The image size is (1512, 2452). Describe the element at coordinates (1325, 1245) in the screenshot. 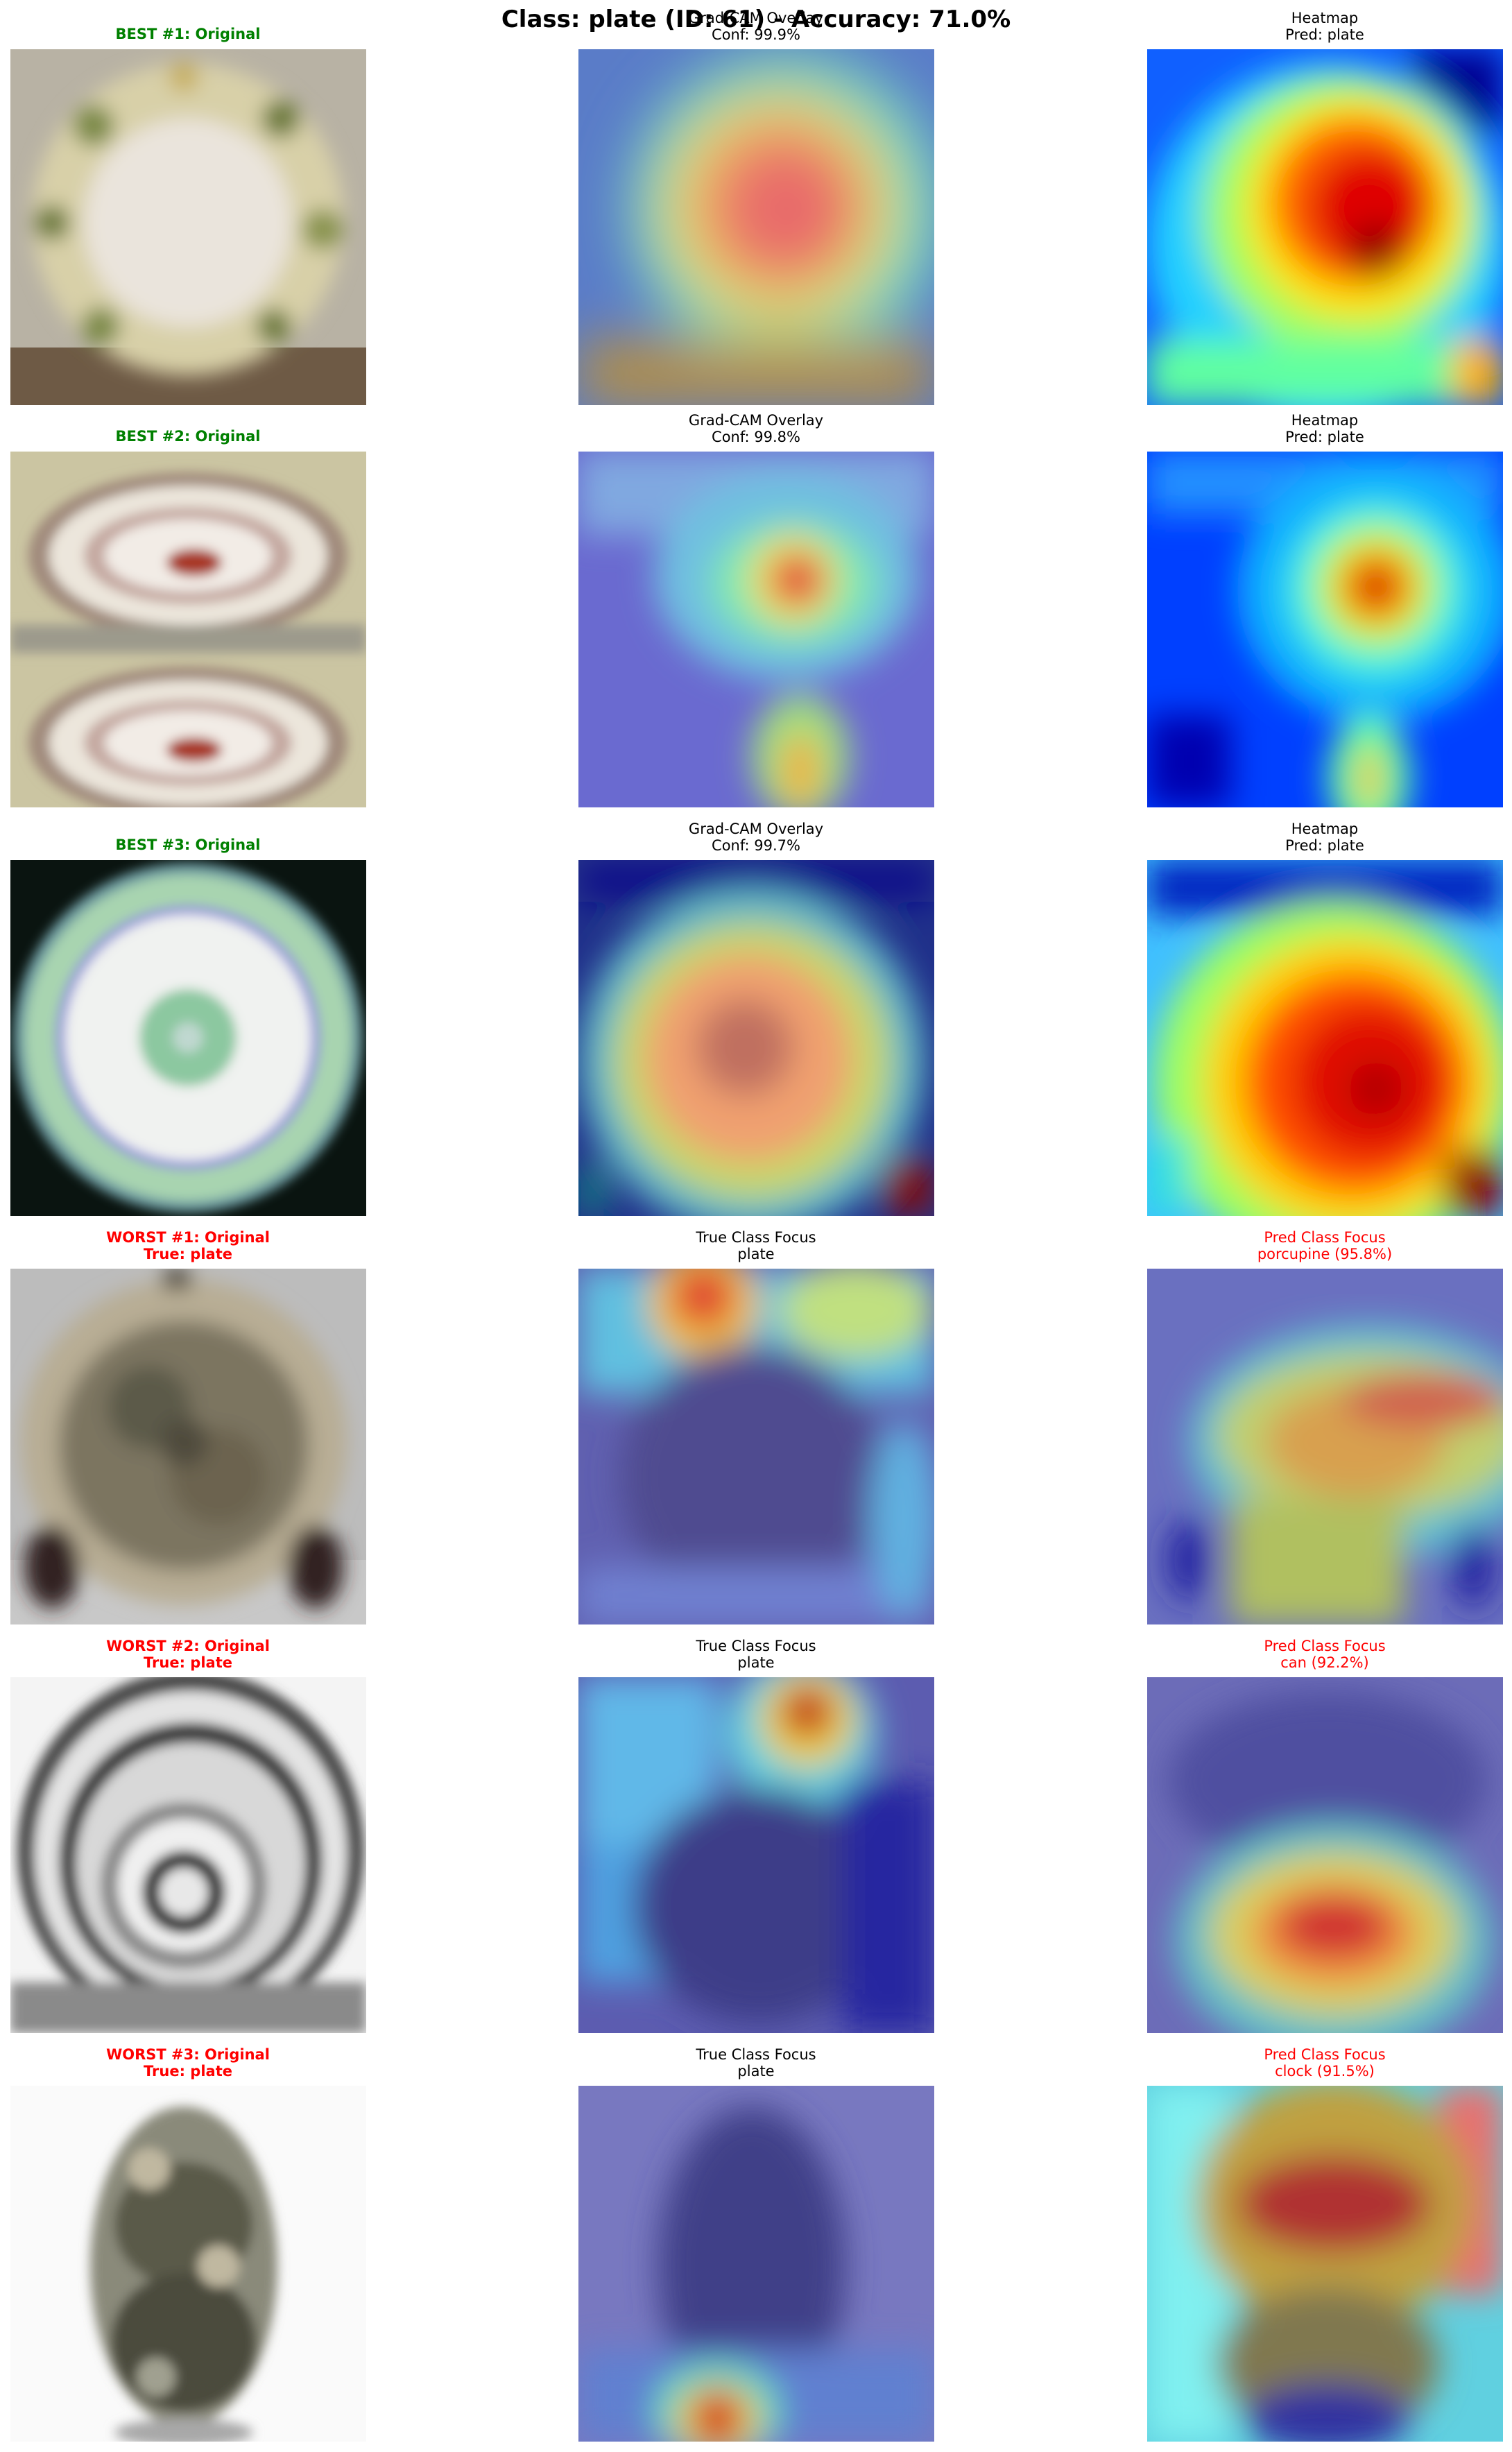

I see `worst-1-pred-focus-title: Pred Class Focus porcupine (95.8%)` at that location.